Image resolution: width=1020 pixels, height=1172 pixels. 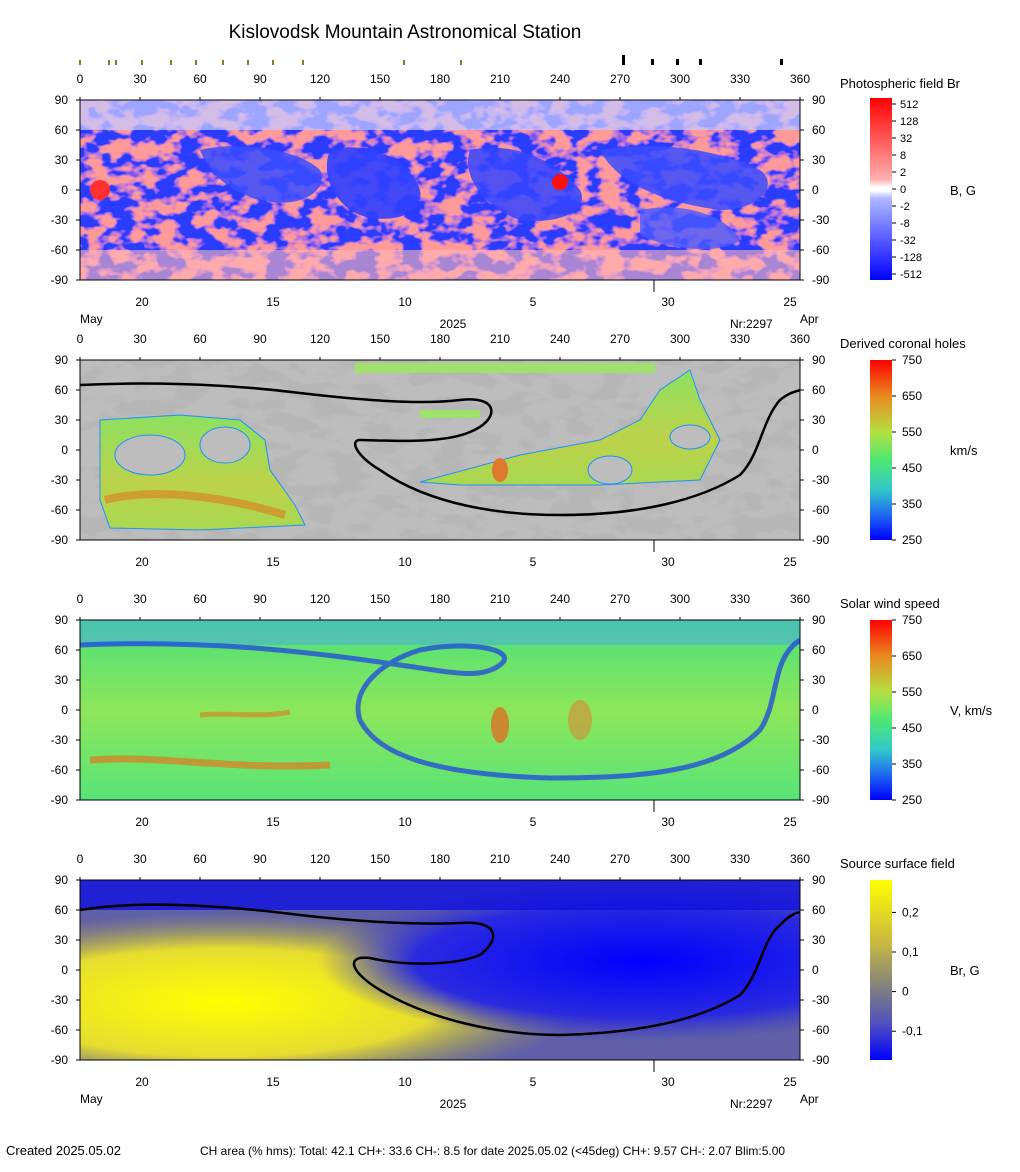 What do you see at coordinates (440, 339) in the screenshot?
I see `lon-tick-label: 180` at bounding box center [440, 339].